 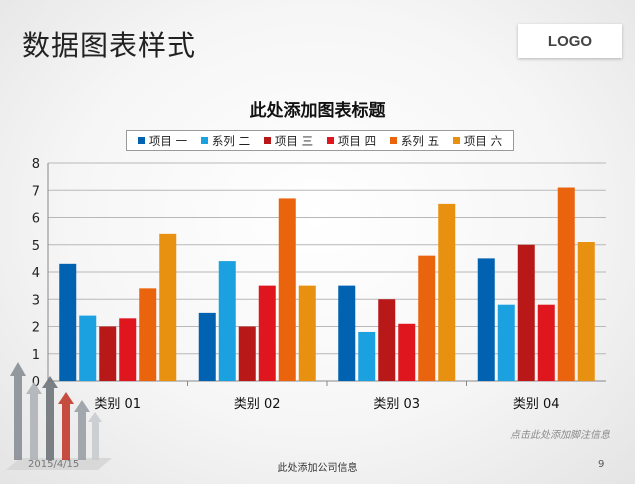 I want to click on y-tick-label: 7, so click(x=36, y=191).